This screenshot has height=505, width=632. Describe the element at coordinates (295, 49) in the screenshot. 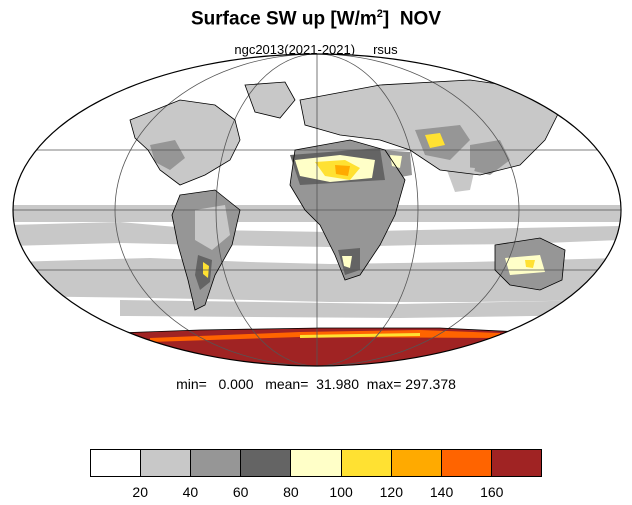

I see `subtitle-run: ngc2013(2021-2021)` at that location.